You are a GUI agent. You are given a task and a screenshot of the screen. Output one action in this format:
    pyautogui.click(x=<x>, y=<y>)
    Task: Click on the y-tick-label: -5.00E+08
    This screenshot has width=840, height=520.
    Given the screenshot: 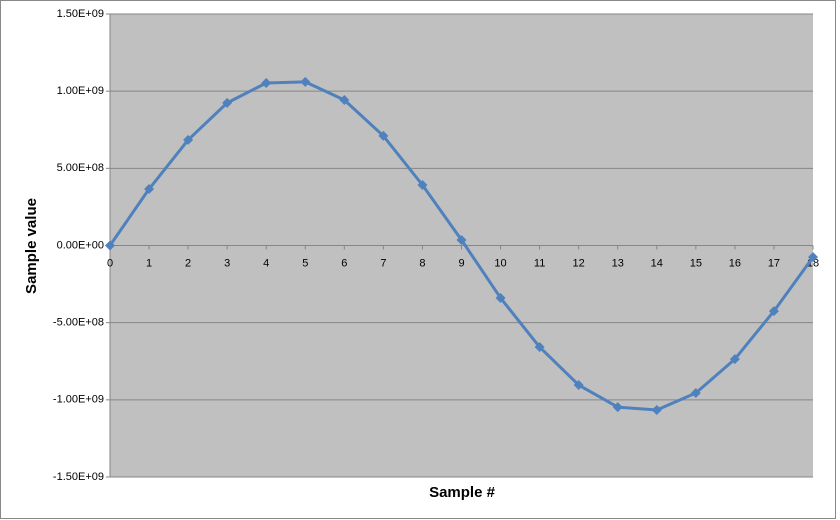 What is the action you would take?
    pyautogui.click(x=78, y=323)
    